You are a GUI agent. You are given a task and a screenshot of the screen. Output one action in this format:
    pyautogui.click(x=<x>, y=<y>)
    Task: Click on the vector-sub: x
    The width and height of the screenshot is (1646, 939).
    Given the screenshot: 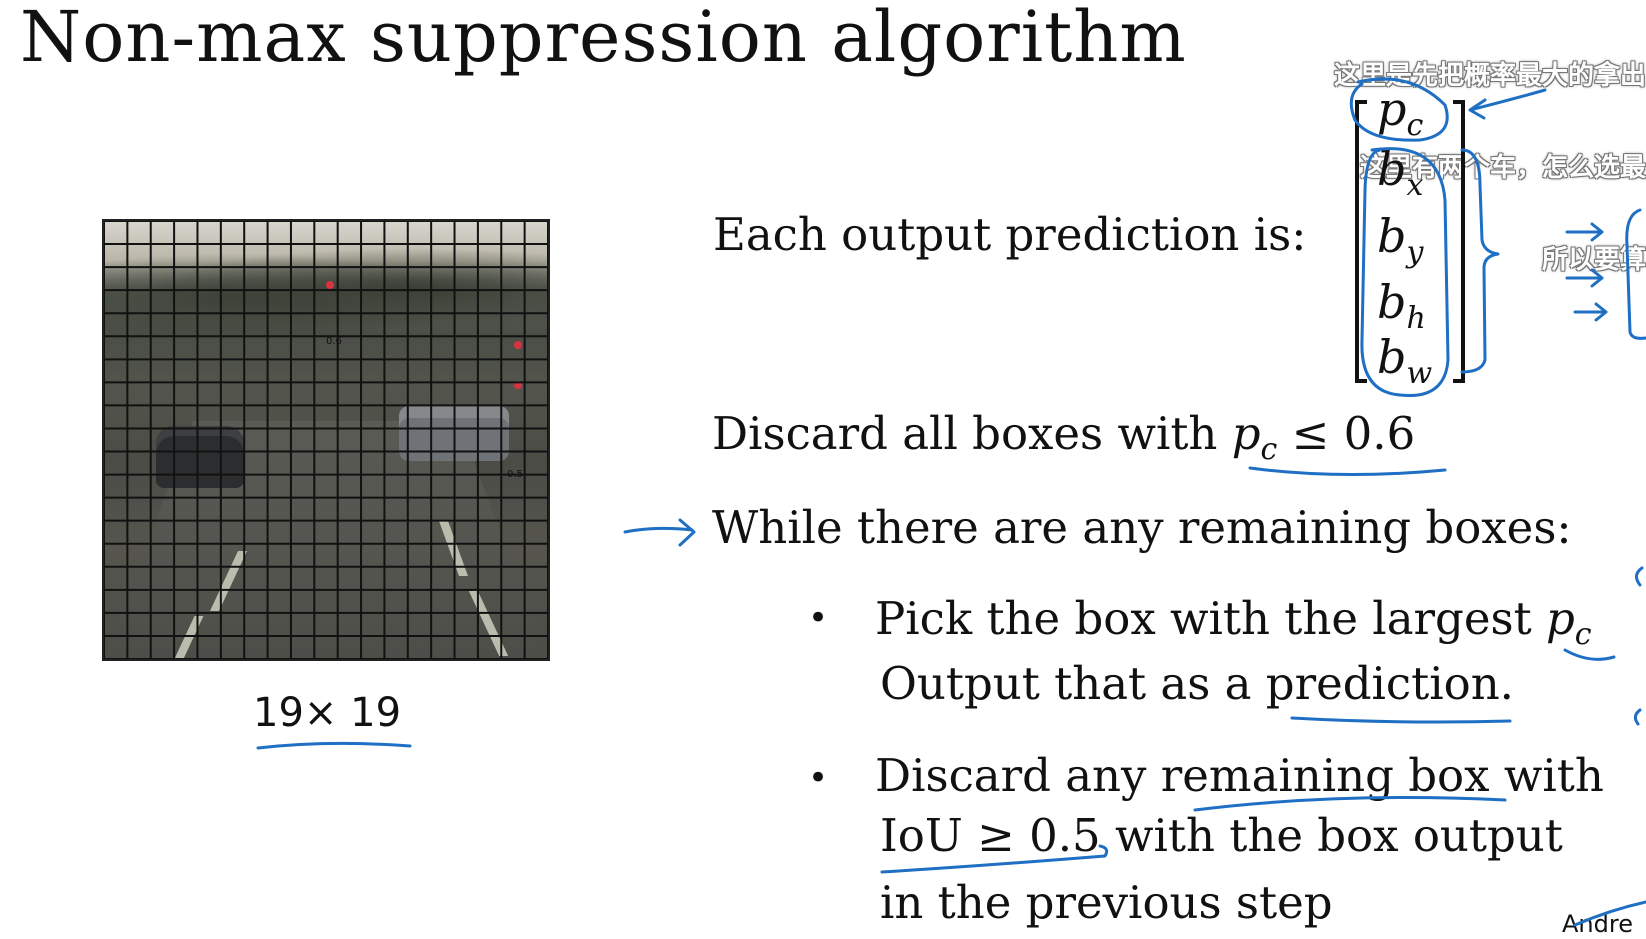 What is the action you would take?
    pyautogui.click(x=1415, y=186)
    